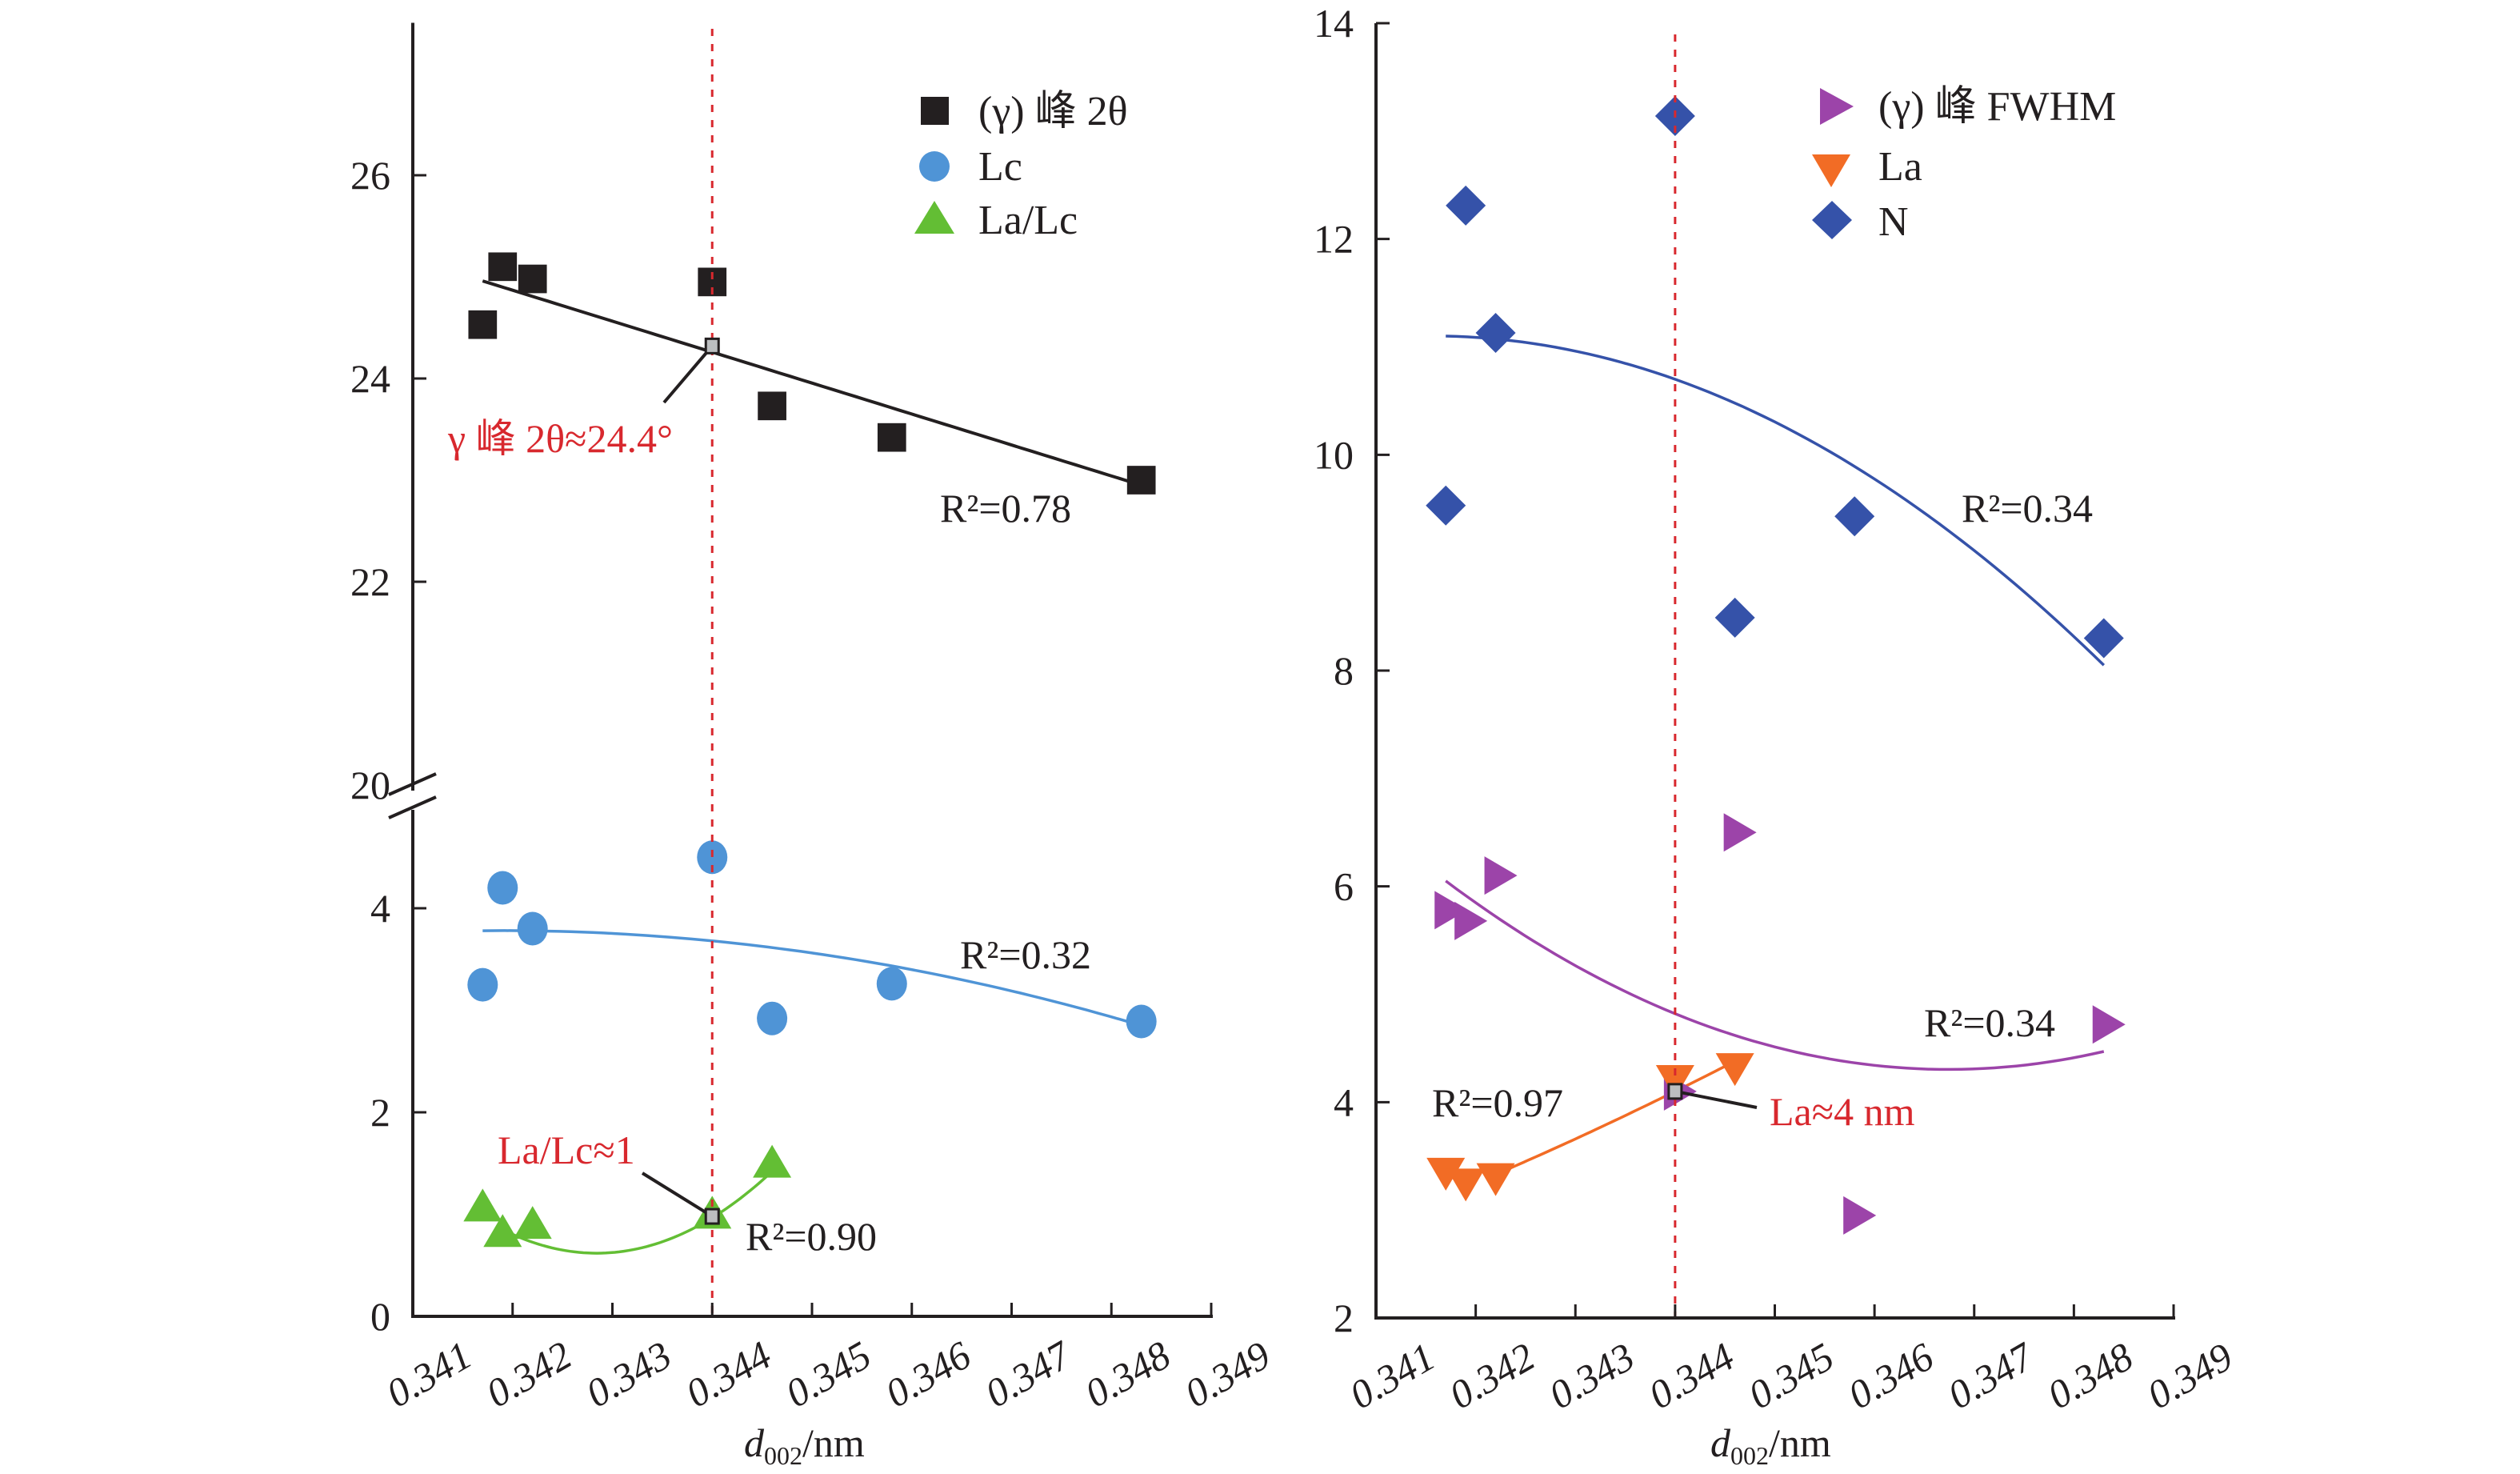 This screenshot has width=2520, height=1474. What do you see at coordinates (1592, 1376) in the screenshot?
I see `right-x-tick-label: 0.343` at bounding box center [1592, 1376].